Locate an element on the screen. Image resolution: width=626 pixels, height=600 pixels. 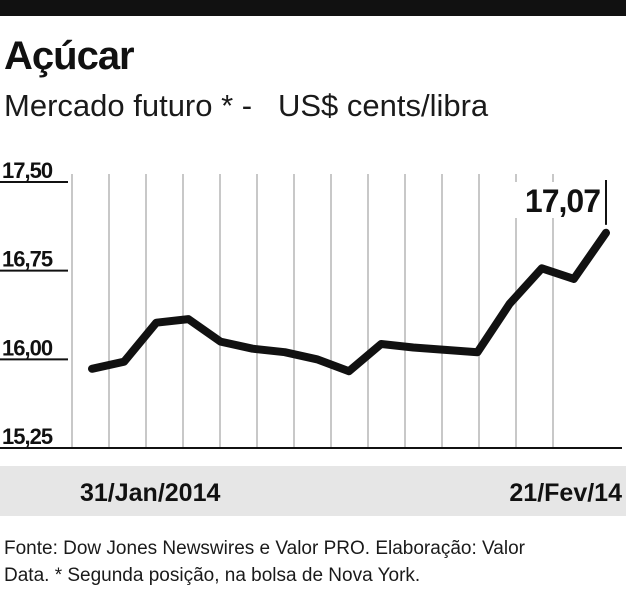
y-tick-label: 17,50 is located at coordinates (27, 170).